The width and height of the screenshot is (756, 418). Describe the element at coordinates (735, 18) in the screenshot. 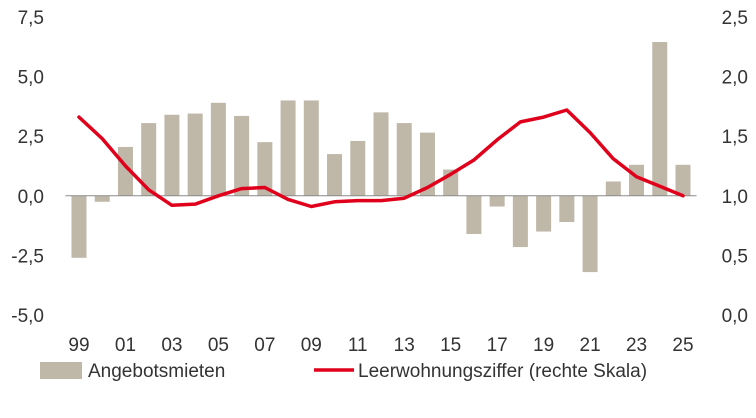

I see `right-tick-label: 2,5` at that location.